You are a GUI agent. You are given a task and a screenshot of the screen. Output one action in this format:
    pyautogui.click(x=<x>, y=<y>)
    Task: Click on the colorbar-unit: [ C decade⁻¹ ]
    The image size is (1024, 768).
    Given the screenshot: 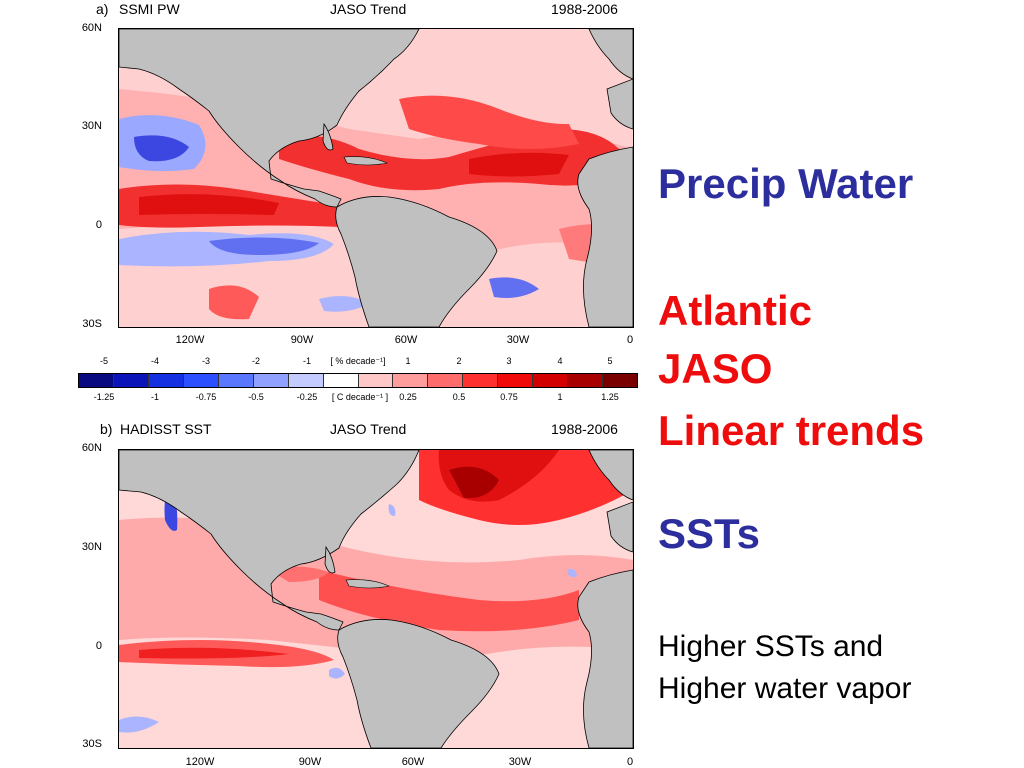 What is the action you would take?
    pyautogui.click(x=360, y=397)
    